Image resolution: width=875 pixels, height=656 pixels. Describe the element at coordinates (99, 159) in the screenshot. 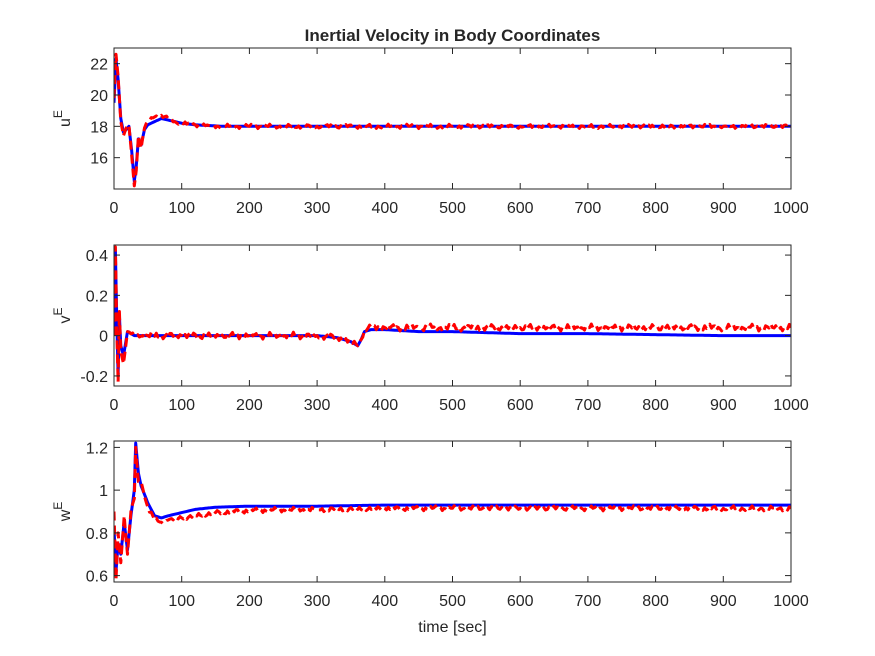

I see `y-tick-label: 16` at that location.